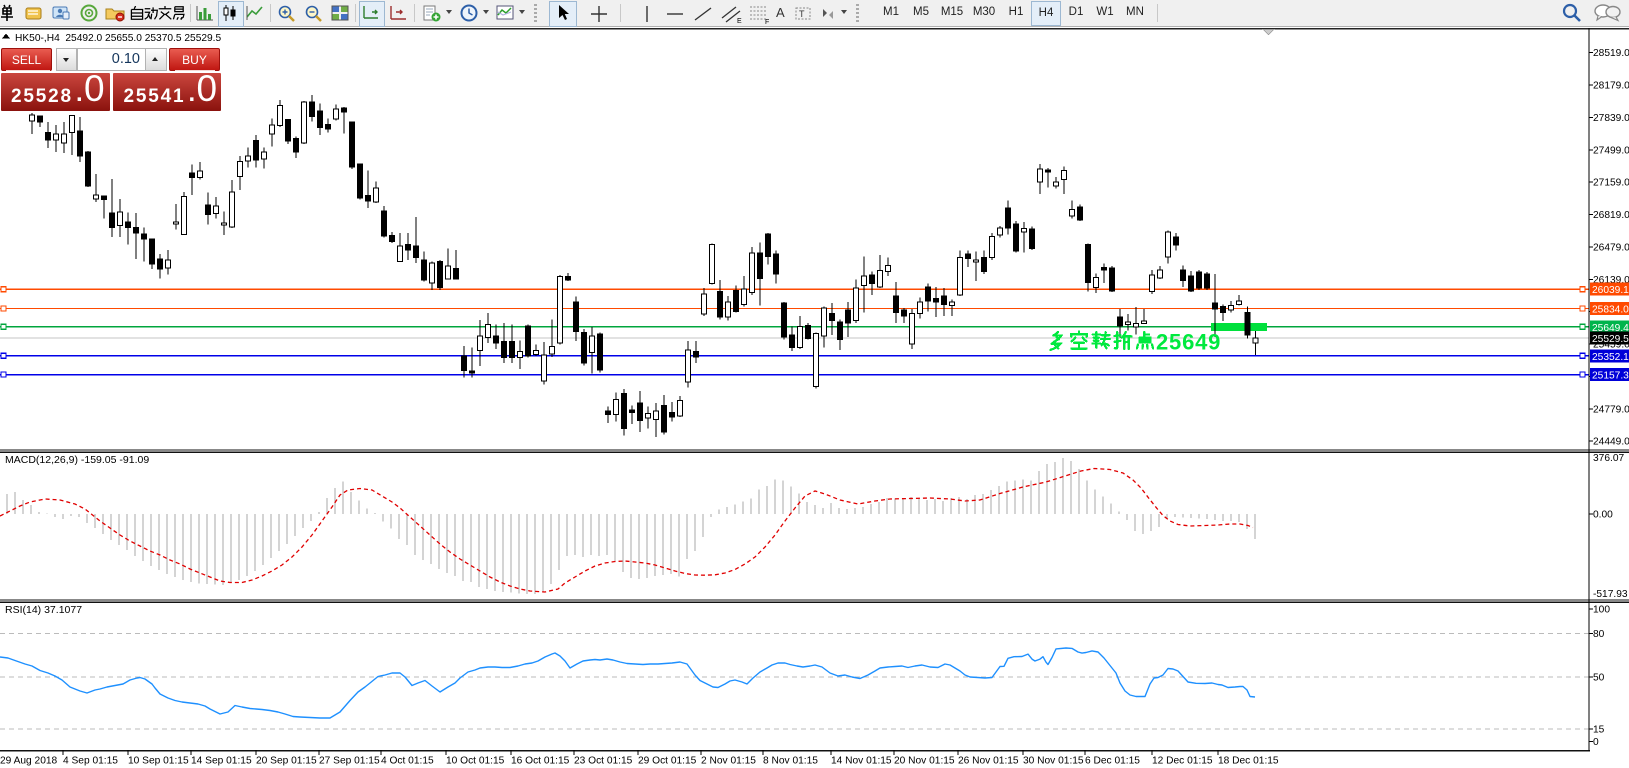  Describe the element at coordinates (1611, 183) in the screenshot. I see `svg-text: 27159.0` at that location.